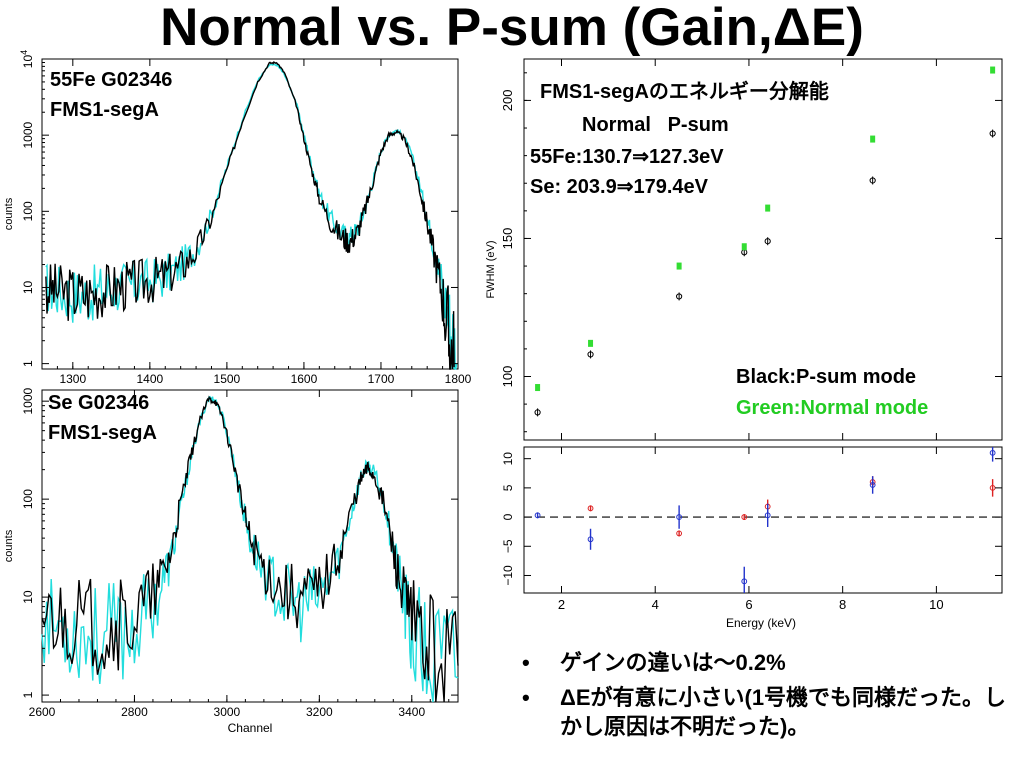 The width and height of the screenshot is (1024, 768). What do you see at coordinates (619, 187) in the screenshot?
I see `fwhm-annotation-se: Se: 203.9⇒179.4eV` at bounding box center [619, 187].